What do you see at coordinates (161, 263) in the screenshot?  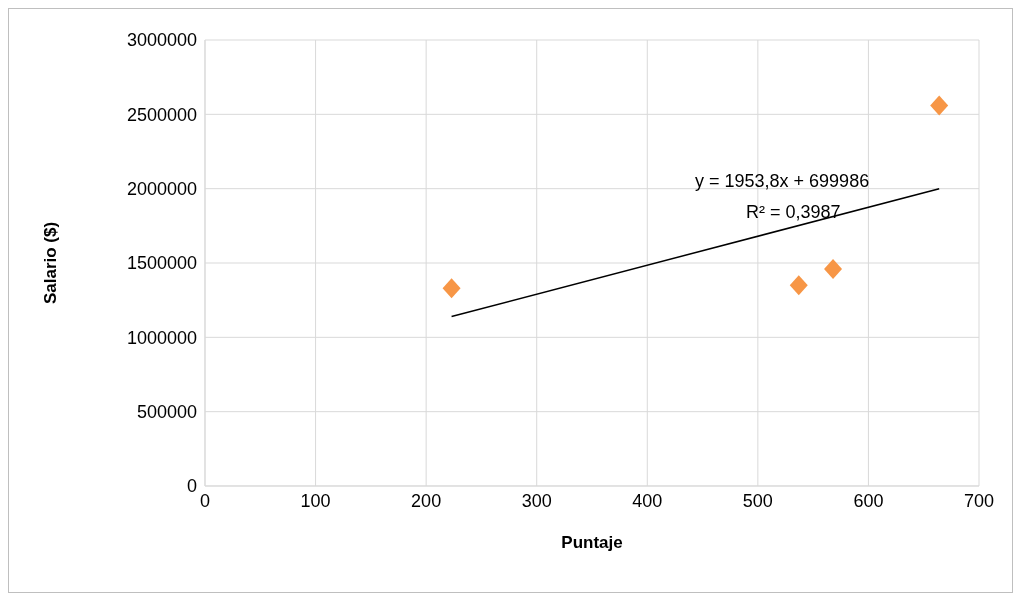 I see `y-tick-label: 1500000` at bounding box center [161, 263].